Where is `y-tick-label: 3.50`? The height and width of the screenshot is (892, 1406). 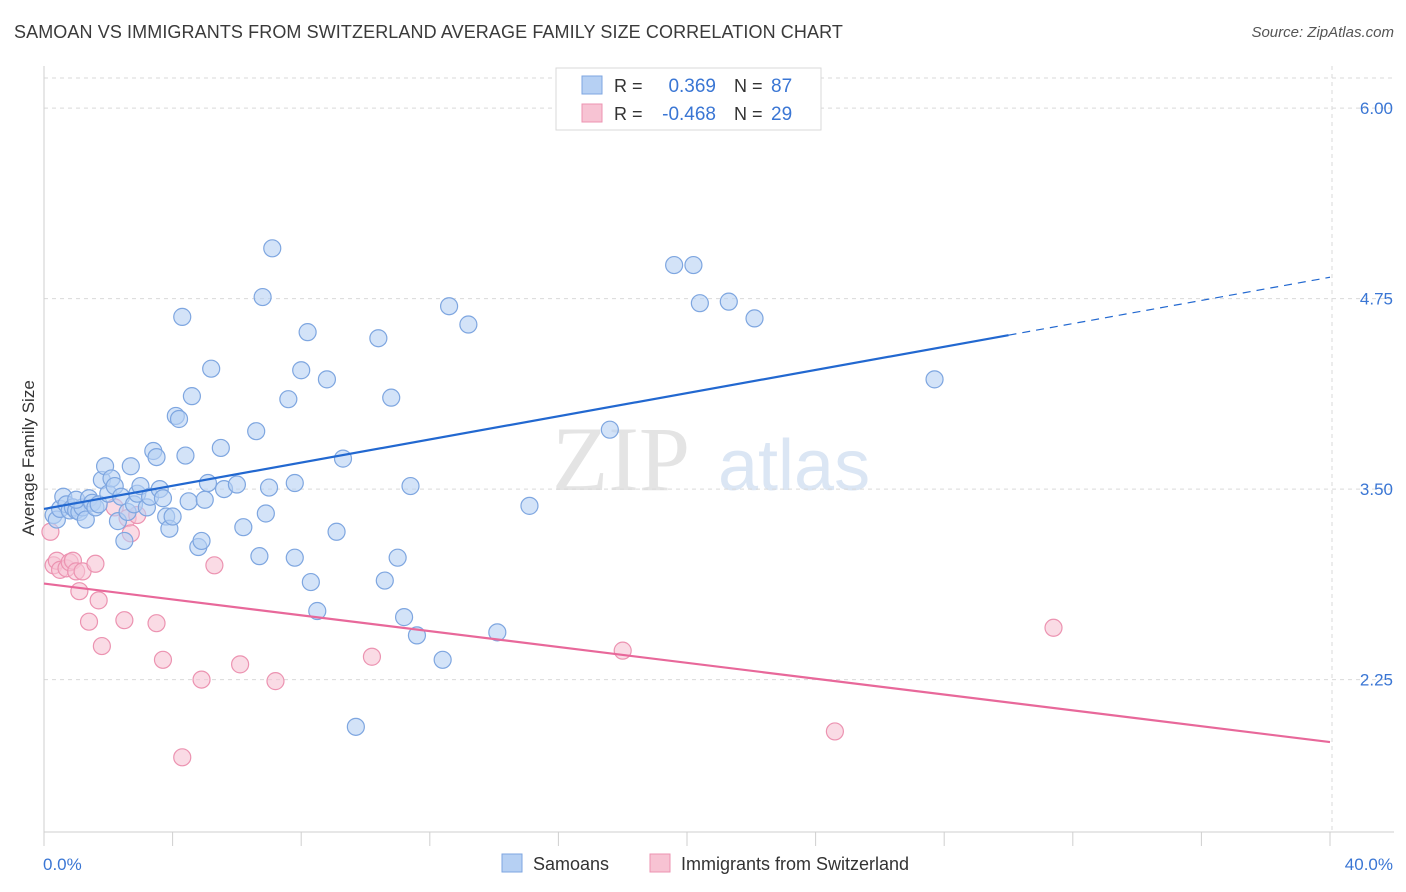 y-tick-label: 3.50 is located at coordinates (1376, 489).